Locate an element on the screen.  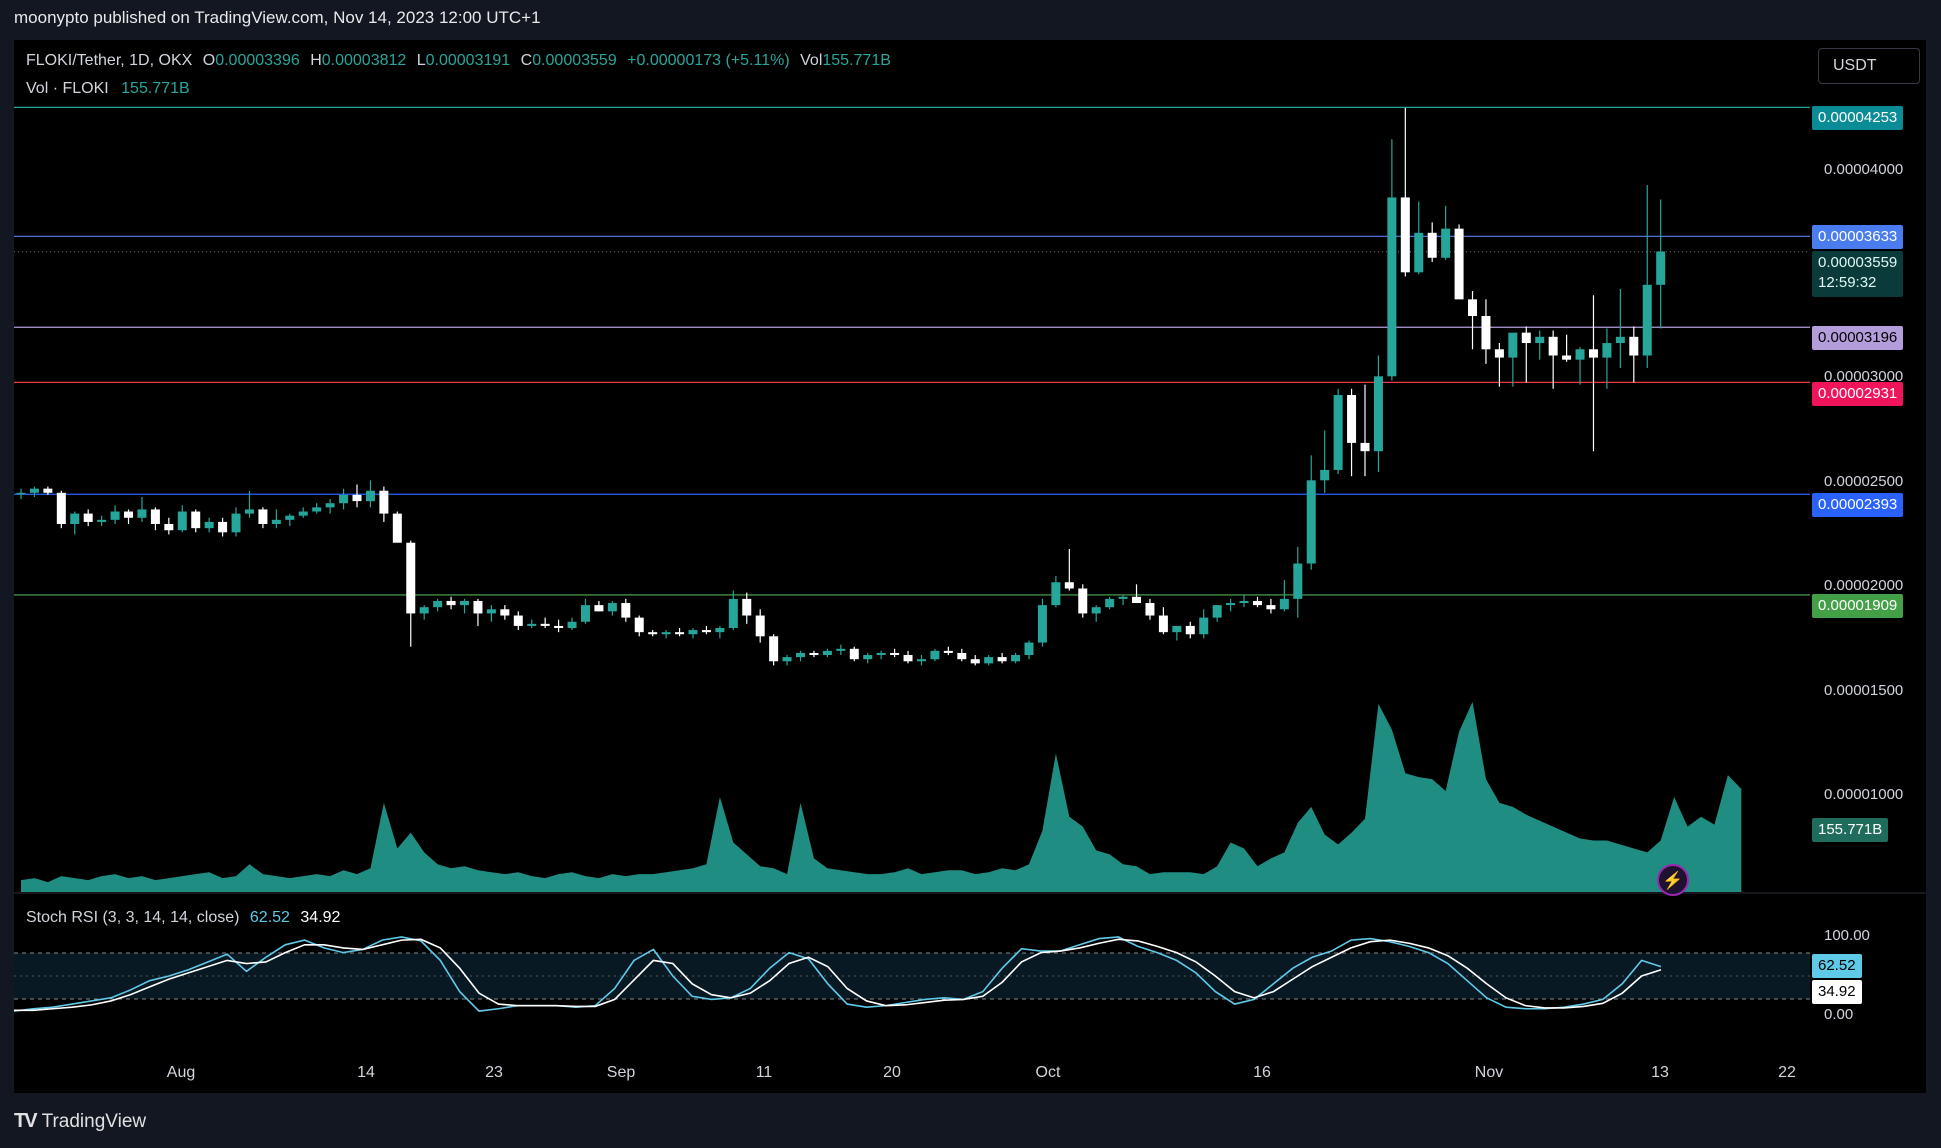
currency-button: USDT is located at coordinates (1869, 66).